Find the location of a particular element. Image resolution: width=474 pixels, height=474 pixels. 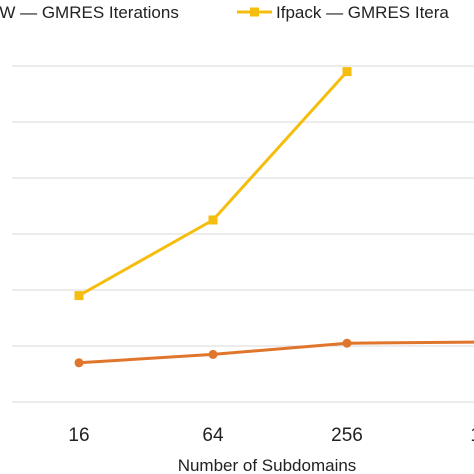

x-tick-label: 10 is located at coordinates (472, 435).